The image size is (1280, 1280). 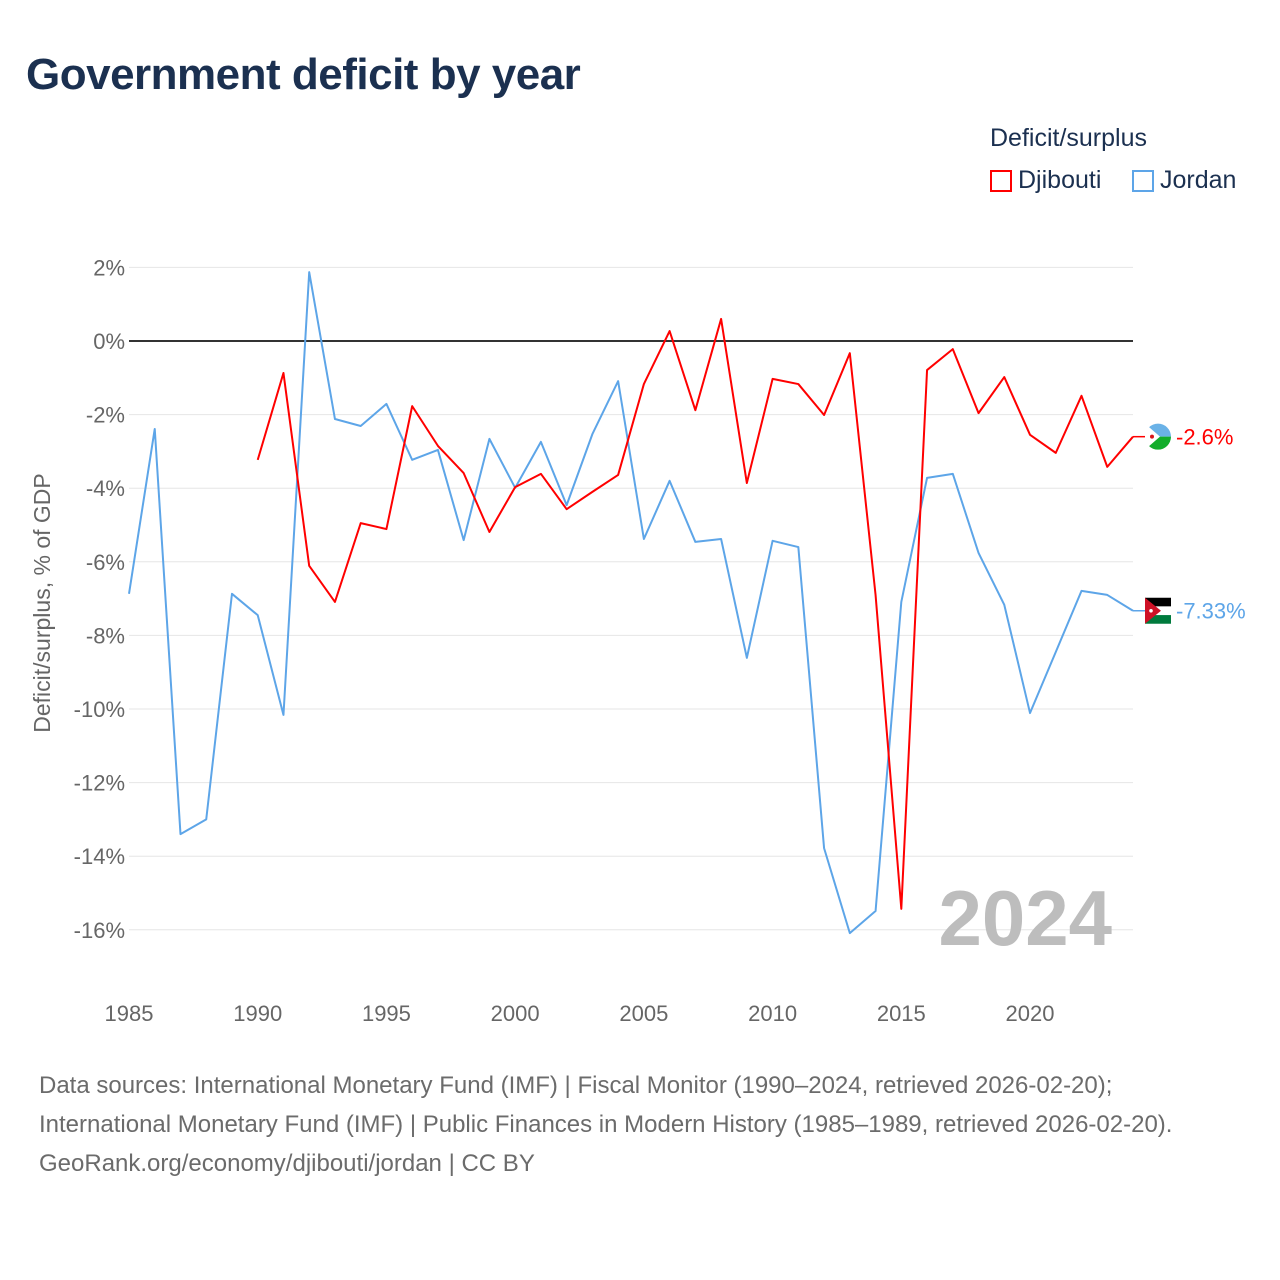 What do you see at coordinates (1068, 138) in the screenshot?
I see `legend-title: Deficit/surplus` at bounding box center [1068, 138].